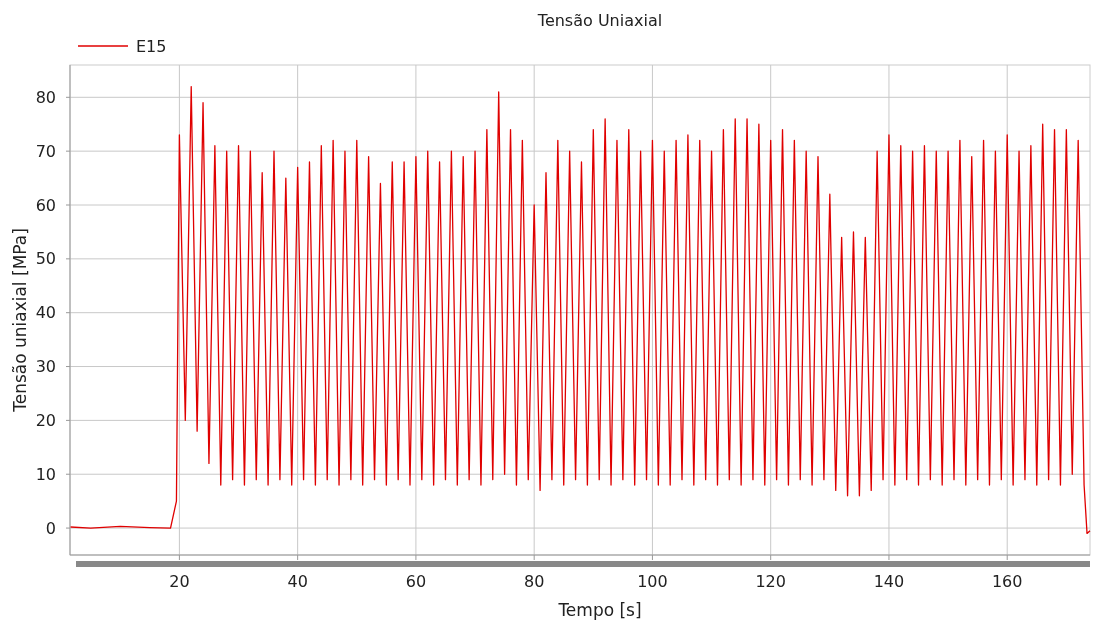 The image size is (1103, 643). What do you see at coordinates (534, 581) in the screenshot?
I see `x-tick-label: 80` at bounding box center [534, 581].